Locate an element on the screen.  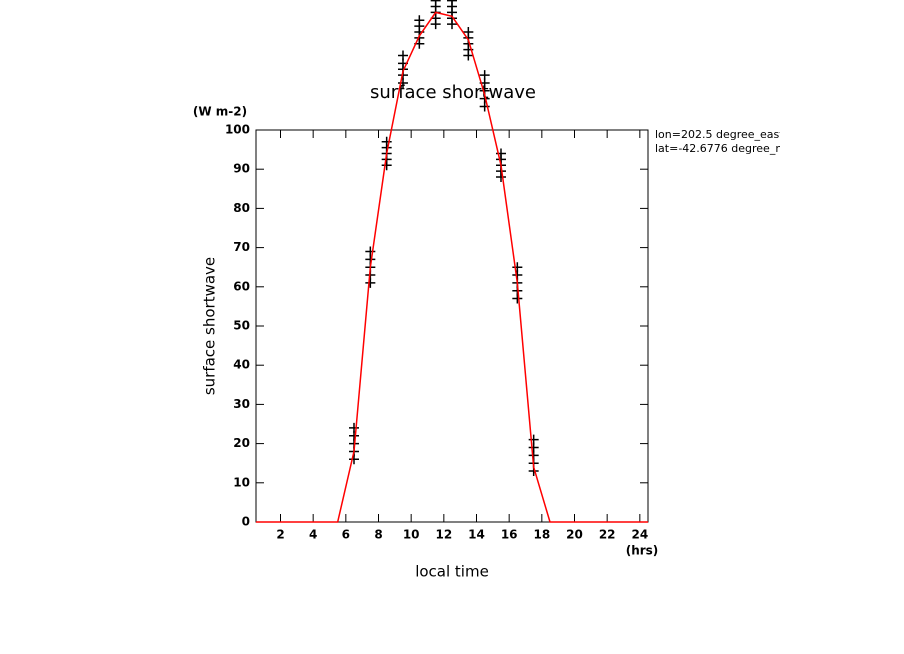
y-units: (W m-2) is located at coordinates (220, 112).